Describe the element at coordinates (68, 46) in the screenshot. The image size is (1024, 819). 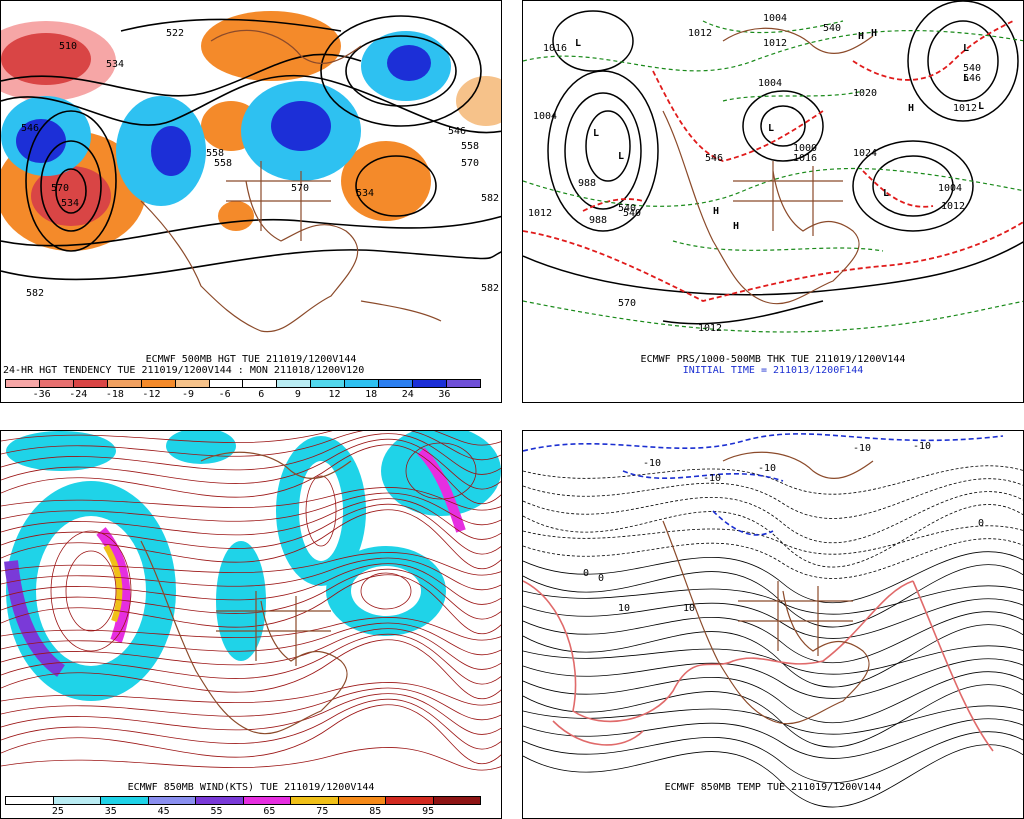
I see `contour-label: 510` at that location.